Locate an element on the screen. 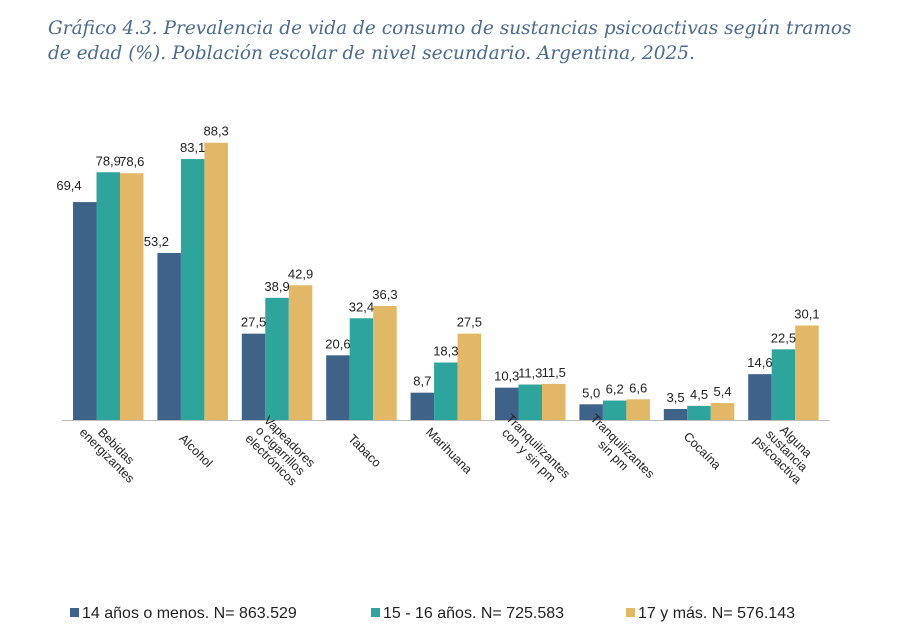 The height and width of the screenshot is (637, 909). data-label: 38,9 is located at coordinates (276, 286).